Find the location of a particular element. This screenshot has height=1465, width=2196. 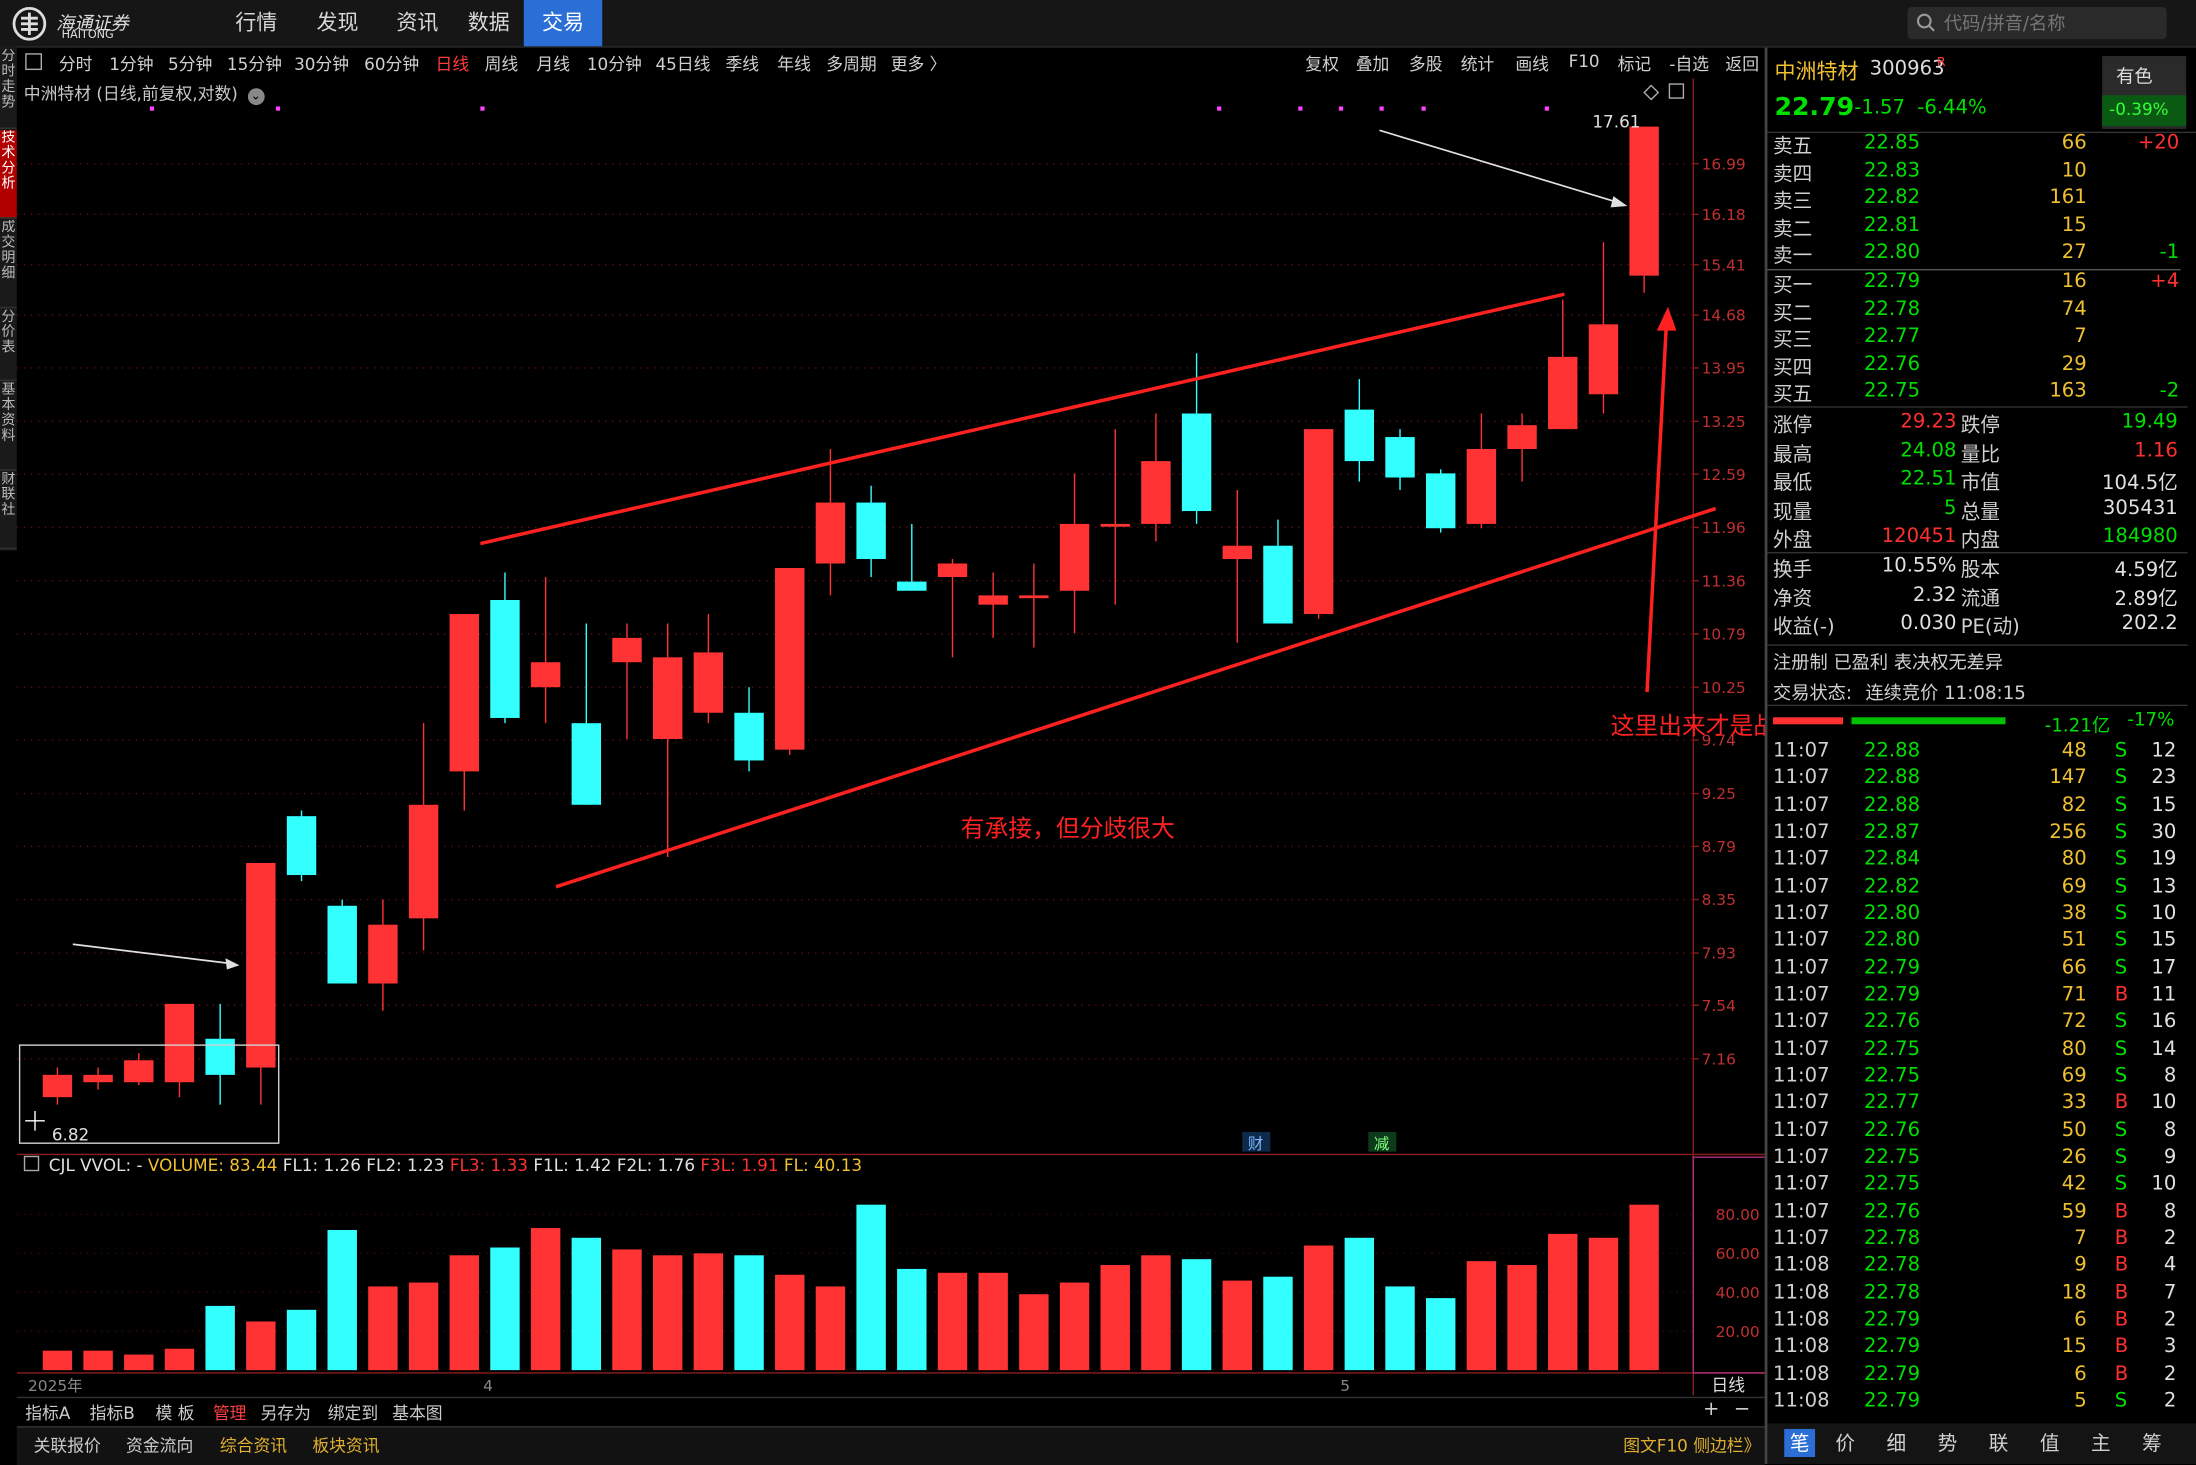

period-multi: 多周期 is located at coordinates (851, 64).